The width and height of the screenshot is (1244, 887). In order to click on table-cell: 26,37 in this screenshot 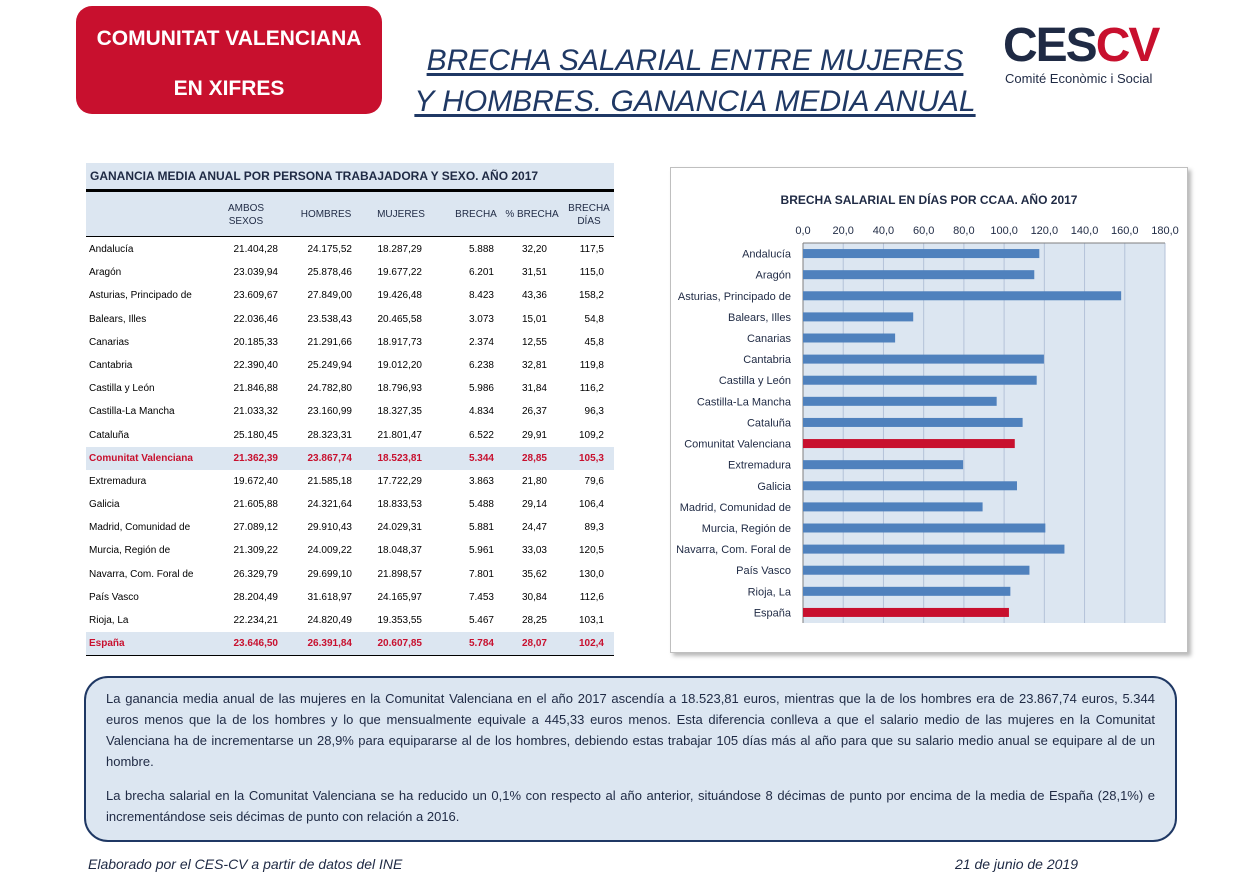, I will do `click(534, 412)`.